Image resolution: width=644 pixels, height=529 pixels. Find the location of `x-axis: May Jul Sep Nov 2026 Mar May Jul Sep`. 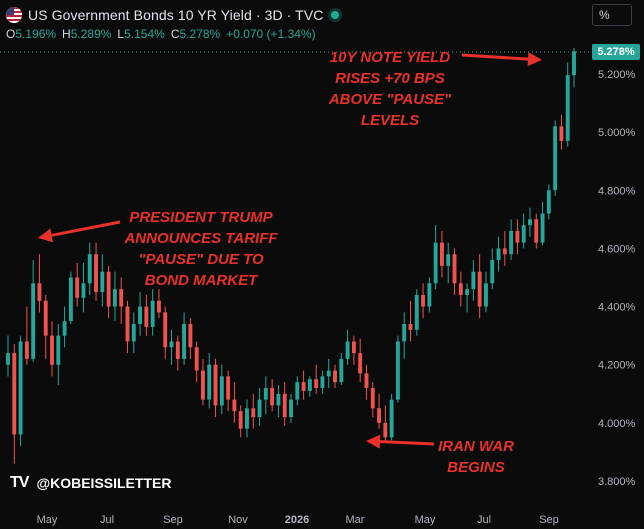

x-axis: May Jul Sep Nov 2026 Mar May Jul Sep is located at coordinates (298, 520).